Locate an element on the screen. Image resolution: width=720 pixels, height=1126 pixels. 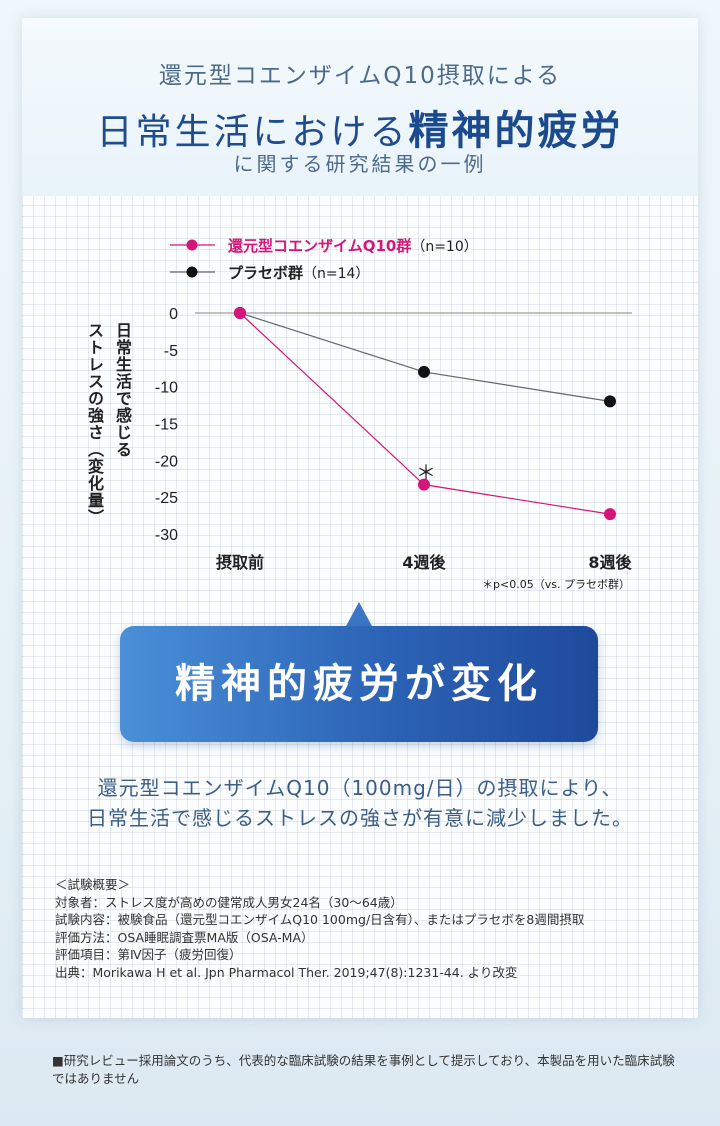
y-axis-label: 日常生活で感じる ストレスの強さ（変化量） is located at coordinates (108, 424).